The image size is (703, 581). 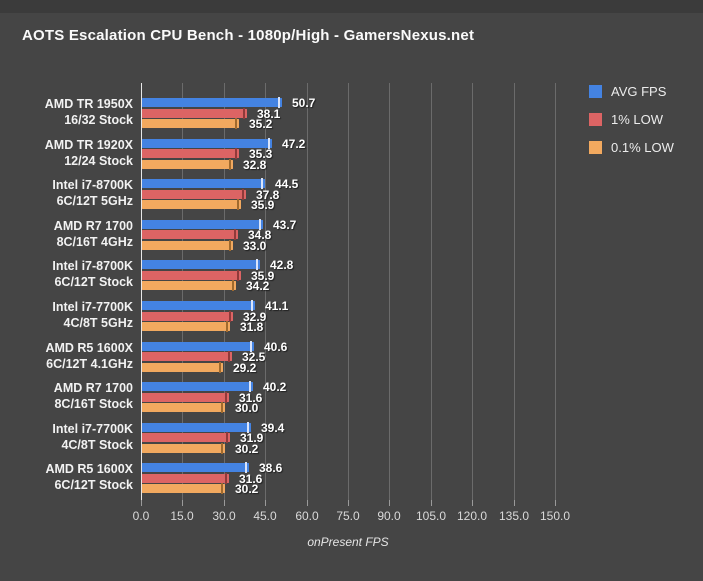 I want to click on x-axis-title: onPresent FPS, so click(x=348, y=542).